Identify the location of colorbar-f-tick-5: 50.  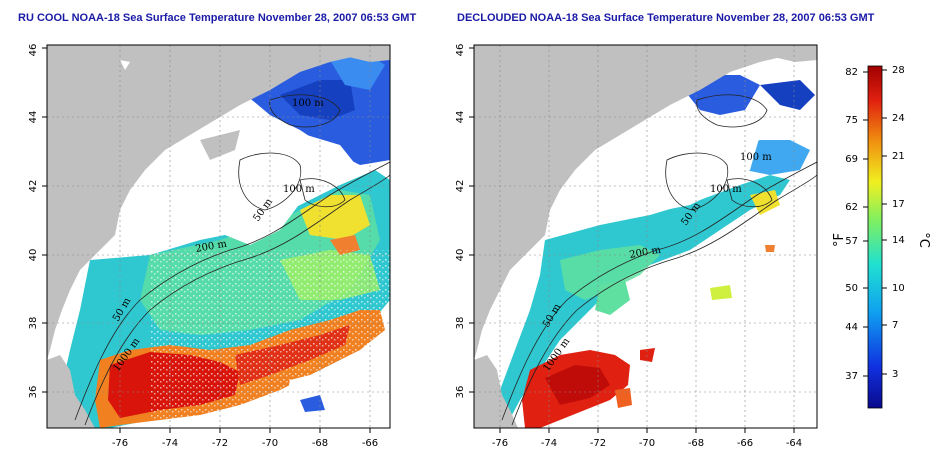
(851, 288).